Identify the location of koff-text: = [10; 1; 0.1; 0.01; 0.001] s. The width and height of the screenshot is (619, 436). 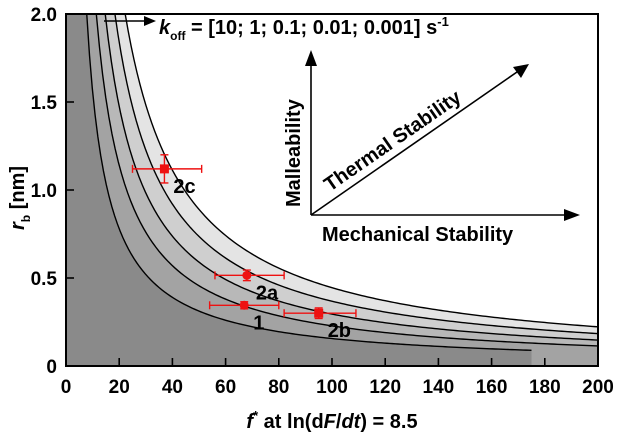
(311, 28).